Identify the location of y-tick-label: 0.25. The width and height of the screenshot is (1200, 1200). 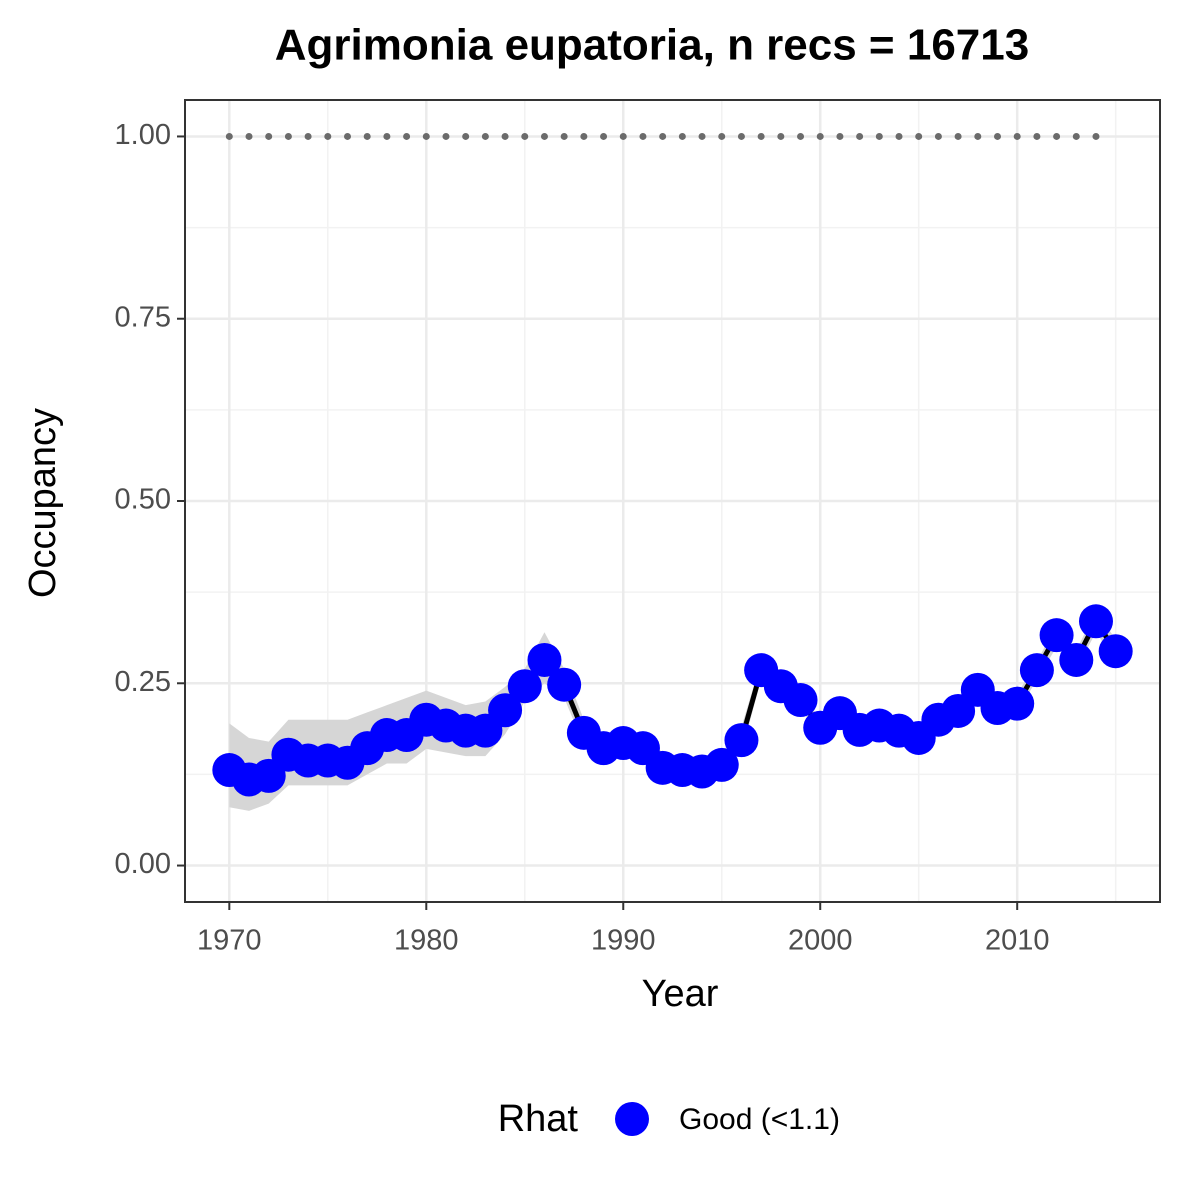
(143, 682).